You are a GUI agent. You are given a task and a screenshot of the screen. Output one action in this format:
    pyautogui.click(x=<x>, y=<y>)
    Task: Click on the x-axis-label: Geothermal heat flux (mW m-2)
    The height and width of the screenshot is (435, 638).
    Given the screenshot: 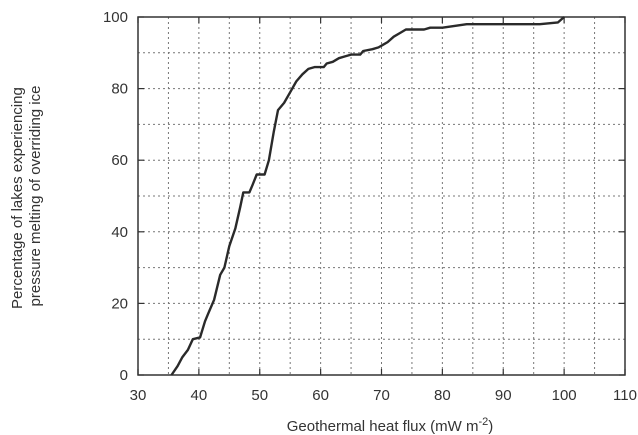 What is the action you would take?
    pyautogui.click(x=390, y=425)
    